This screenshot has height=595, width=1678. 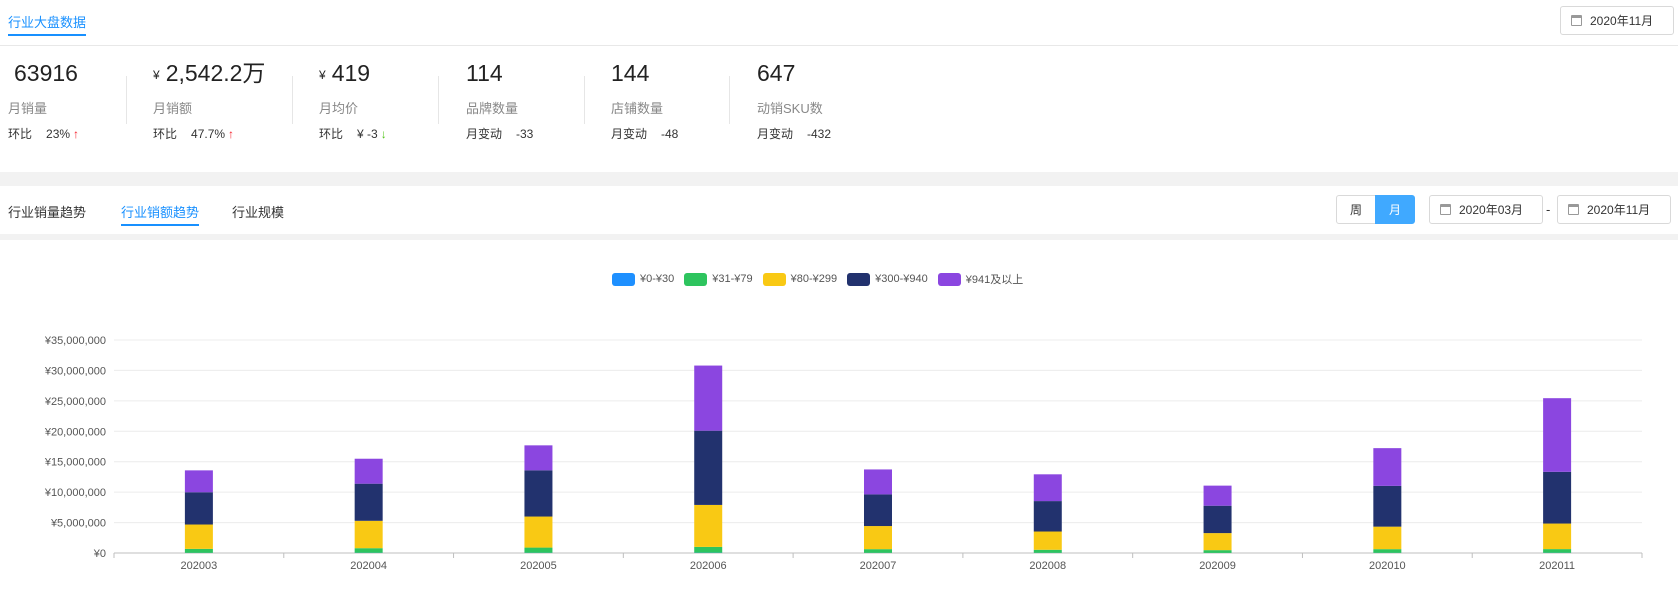 What do you see at coordinates (75, 341) in the screenshot?
I see `y-tick-label: ¥35,000,000` at bounding box center [75, 341].